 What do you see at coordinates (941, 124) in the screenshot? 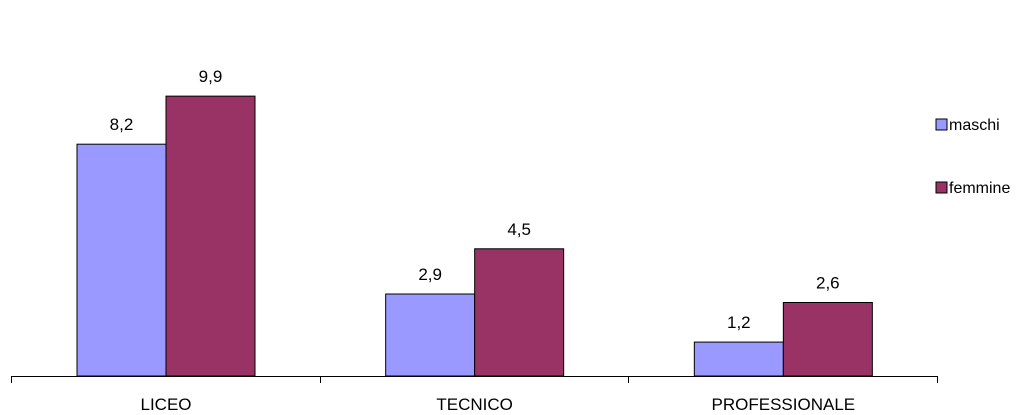
I see `legend-swatch-maschi` at bounding box center [941, 124].